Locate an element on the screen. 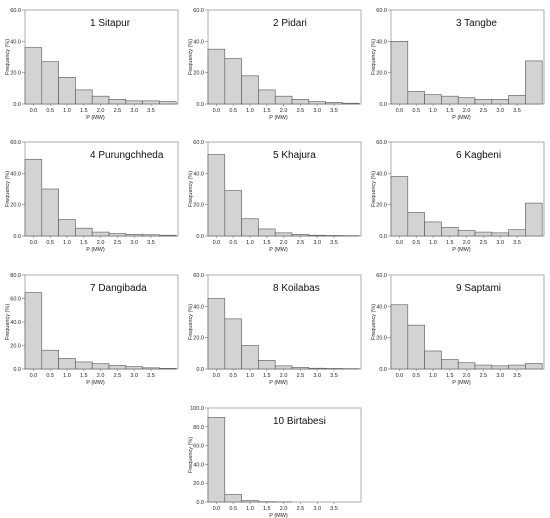 Image resolution: width=550 pixels, height=518 pixels. chart-title: 10 Birtabesi is located at coordinates (299, 421).